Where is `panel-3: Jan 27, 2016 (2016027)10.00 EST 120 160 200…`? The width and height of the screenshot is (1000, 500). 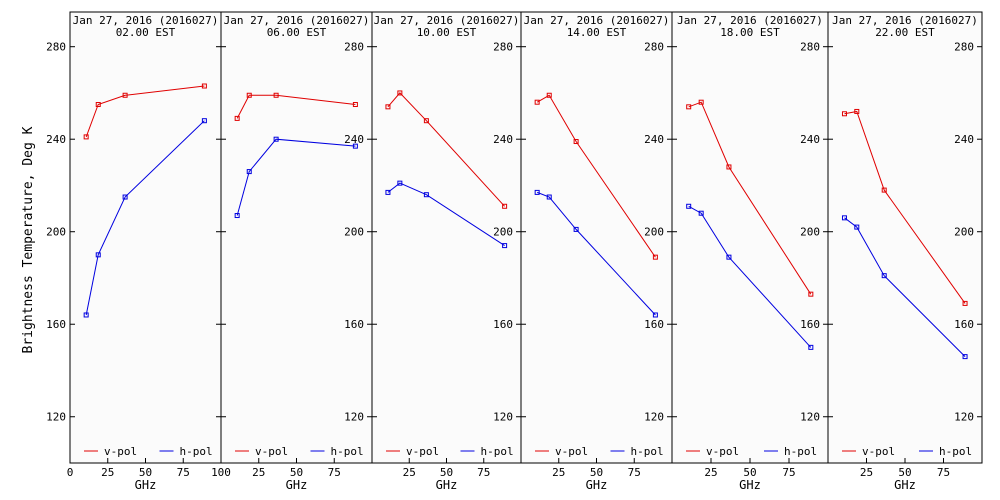 panel-3: Jan 27, 2016 (2016027)10.00 EST 120 160 200… is located at coordinates (446, 251).